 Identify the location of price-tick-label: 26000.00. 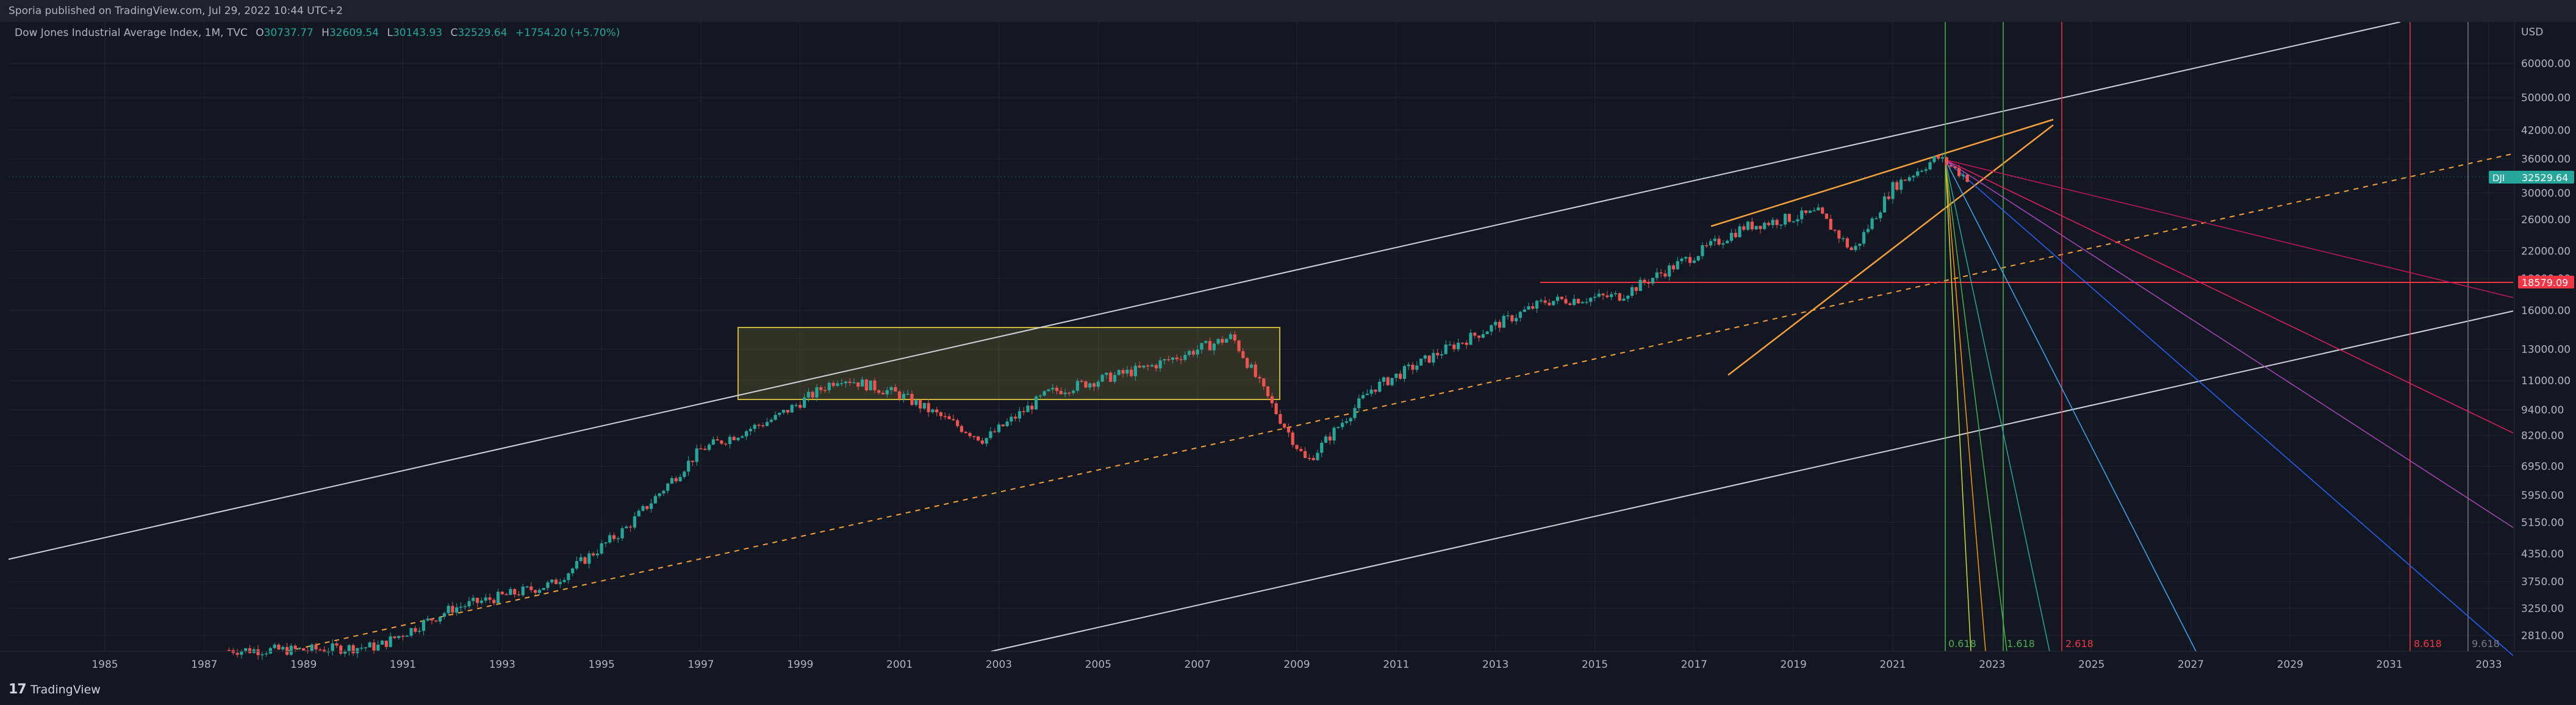
(2546, 220).